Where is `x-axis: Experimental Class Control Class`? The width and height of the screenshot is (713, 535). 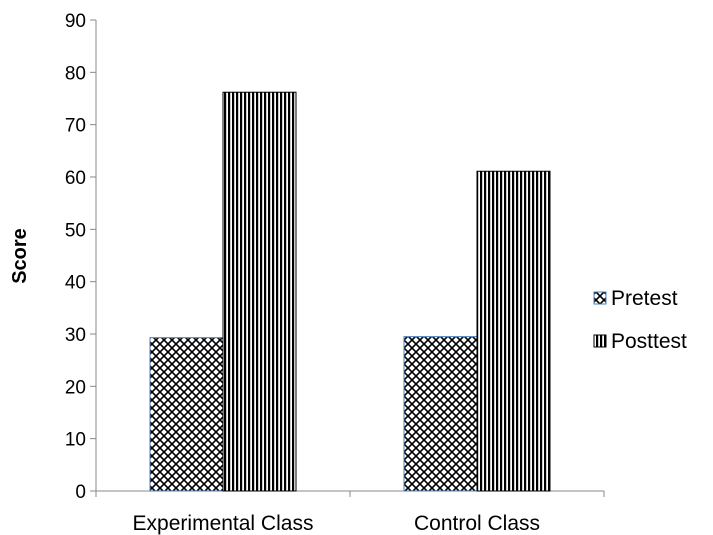
x-axis: Experimental Class Control Class is located at coordinates (350, 512).